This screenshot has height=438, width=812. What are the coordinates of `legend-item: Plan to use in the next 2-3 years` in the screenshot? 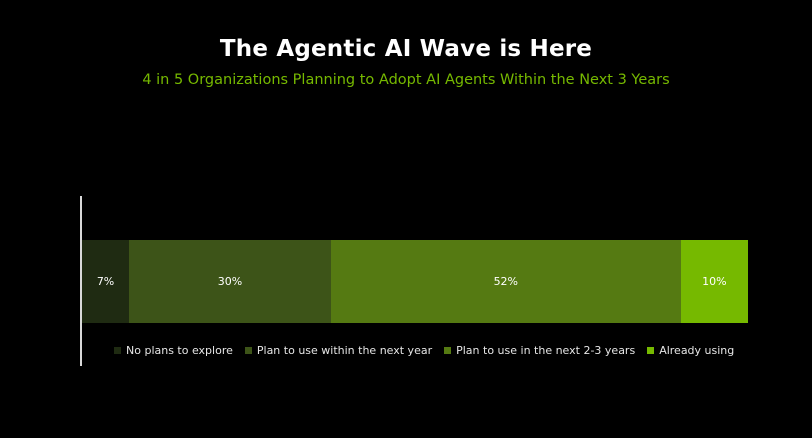 It's located at (539, 350).